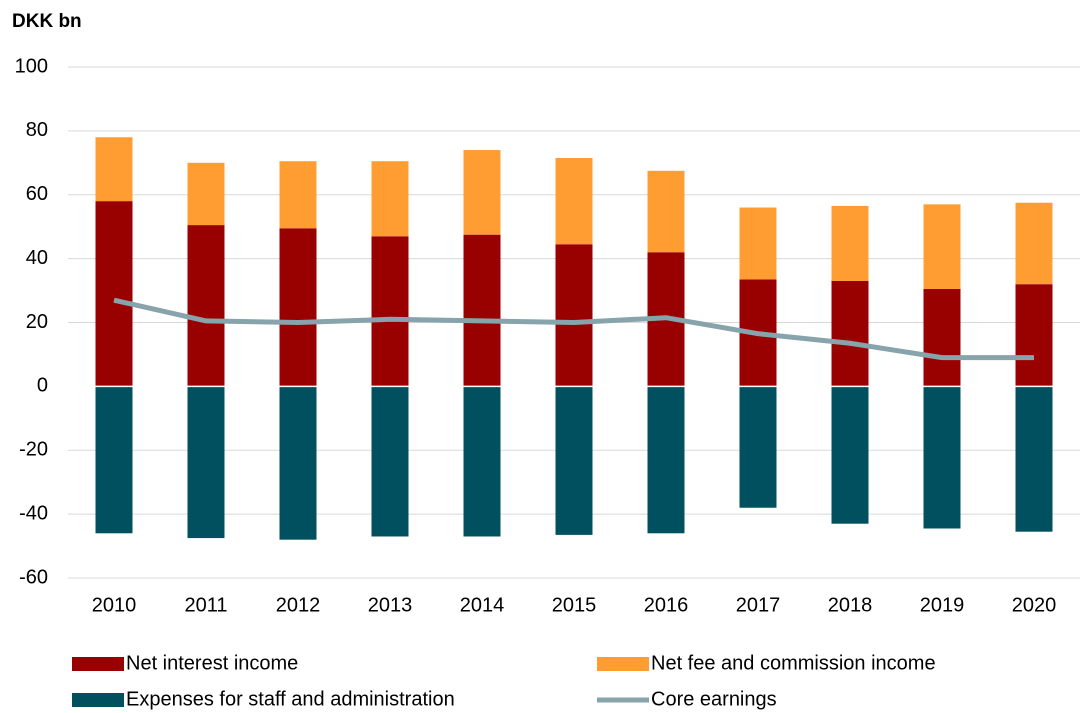 This screenshot has width=1083, height=713. Describe the element at coordinates (482, 605) in the screenshot. I see `x-tick-label: 2014` at that location.